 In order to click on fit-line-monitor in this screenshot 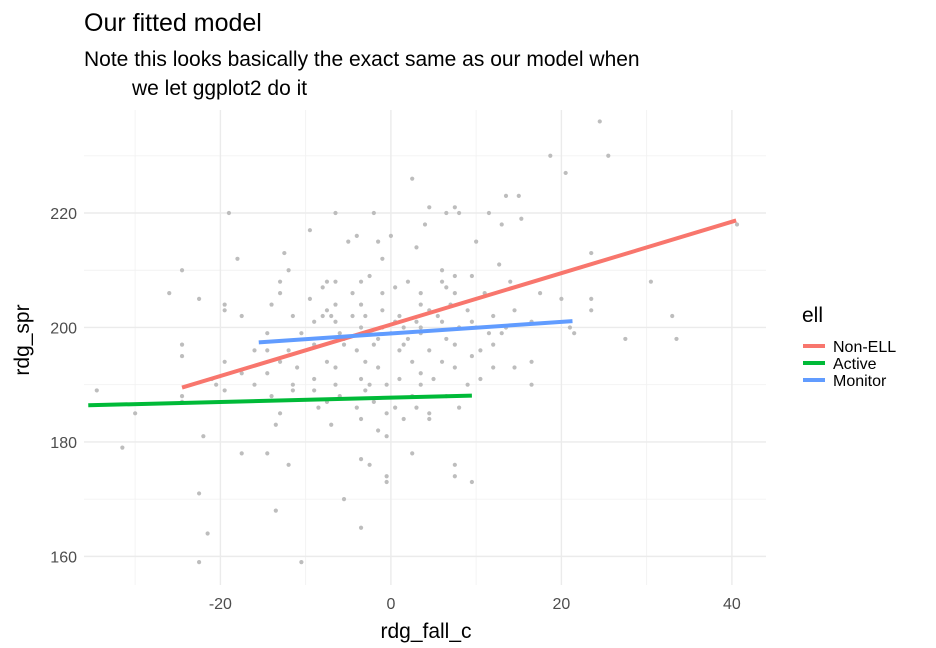, I will do `click(415, 332)`.